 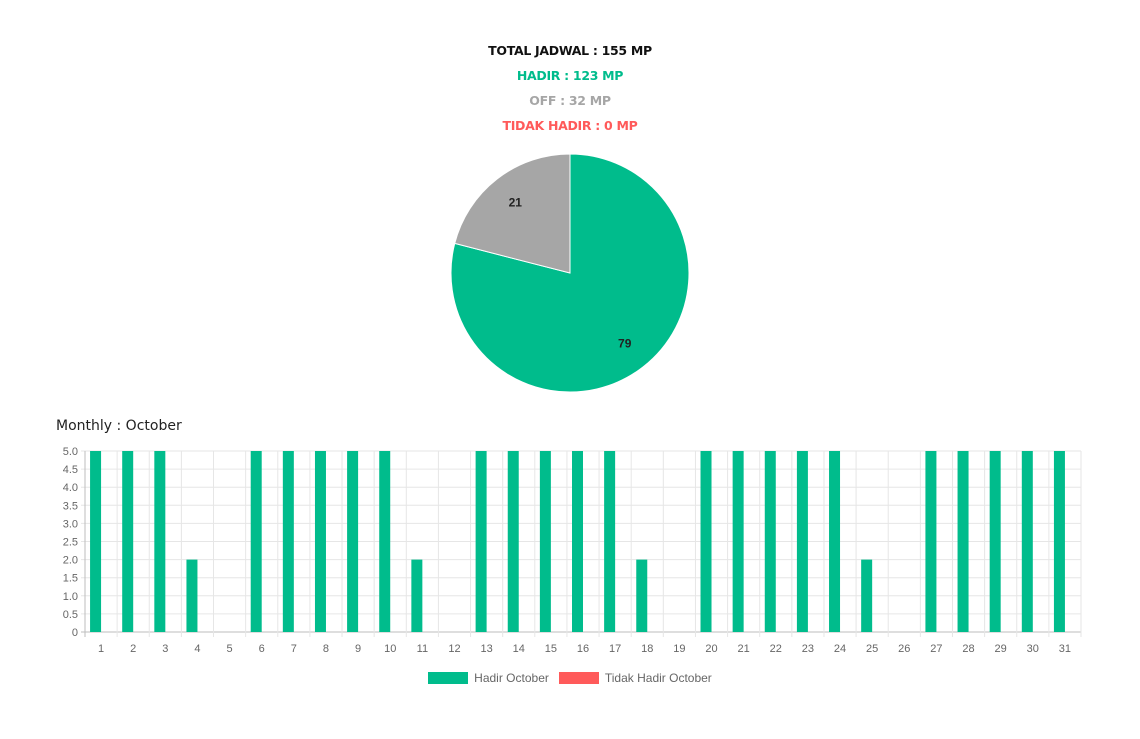 What do you see at coordinates (776, 649) in the screenshot?
I see `x-tick-label: 22` at bounding box center [776, 649].